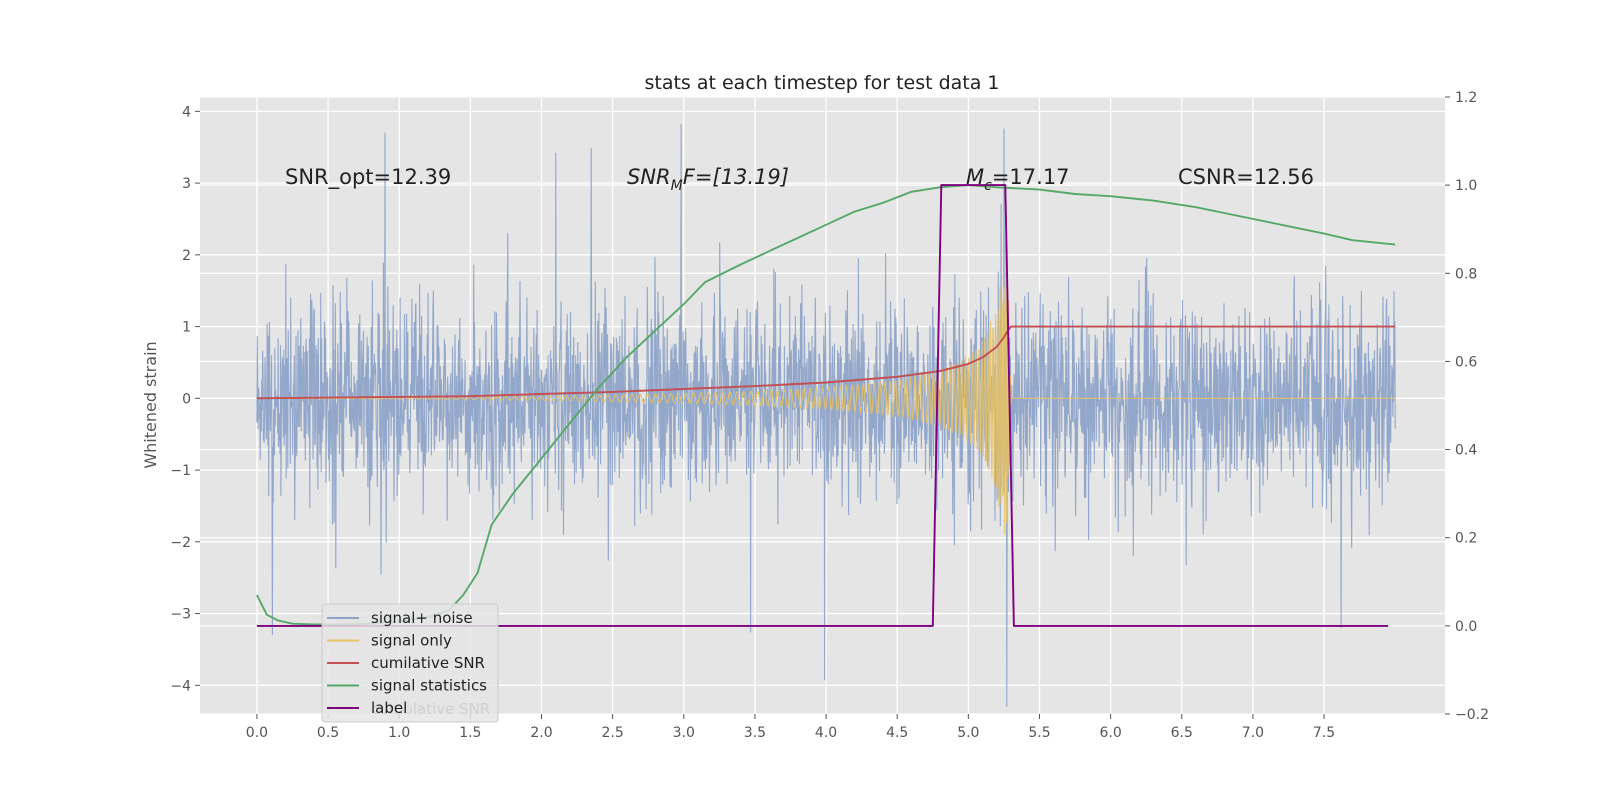 The height and width of the screenshot is (800, 1600). I want to click on x-tick-label: 6.0, so click(1110, 733).